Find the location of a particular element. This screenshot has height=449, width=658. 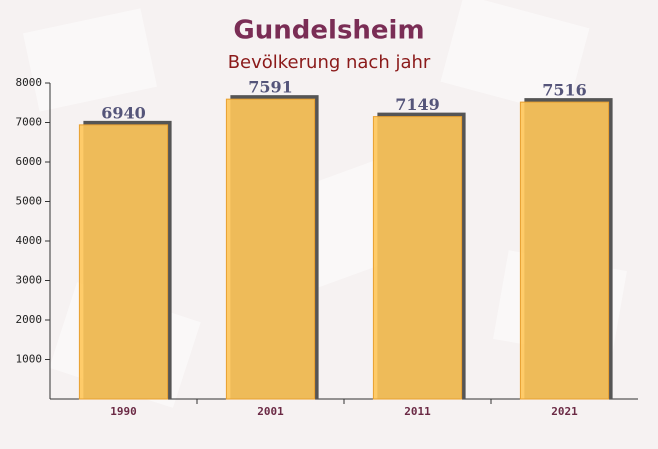

y-tick-label: 2000 is located at coordinates (29, 319).